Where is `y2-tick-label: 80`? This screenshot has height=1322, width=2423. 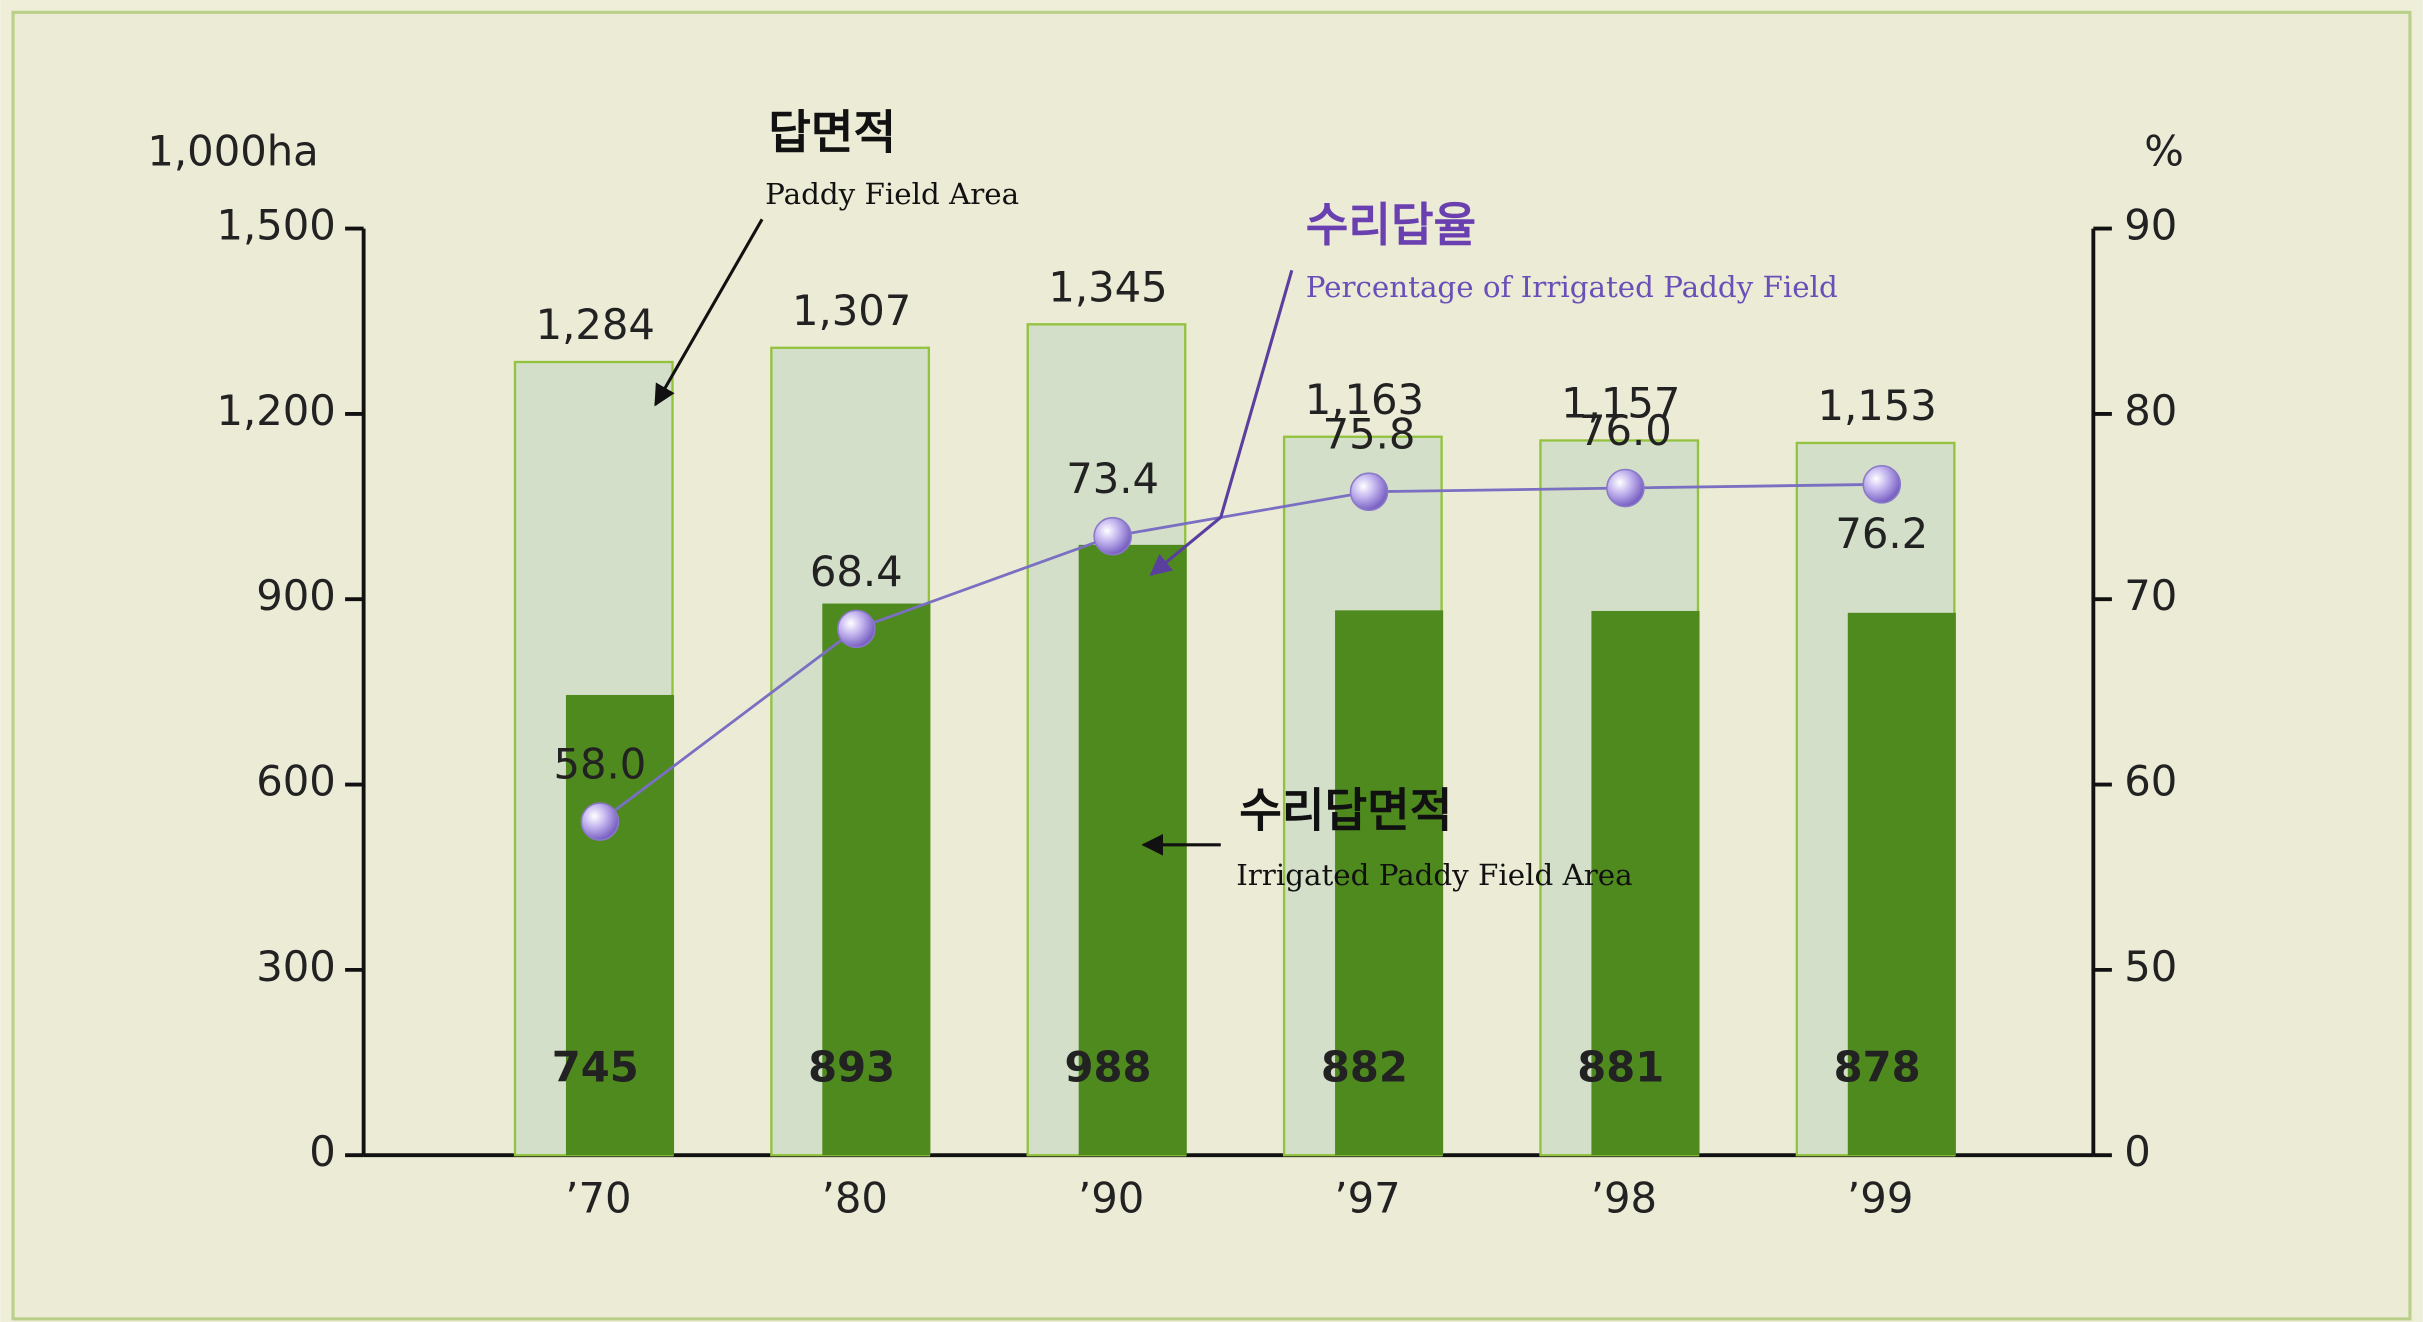 y2-tick-label: 80 is located at coordinates (2150, 410).